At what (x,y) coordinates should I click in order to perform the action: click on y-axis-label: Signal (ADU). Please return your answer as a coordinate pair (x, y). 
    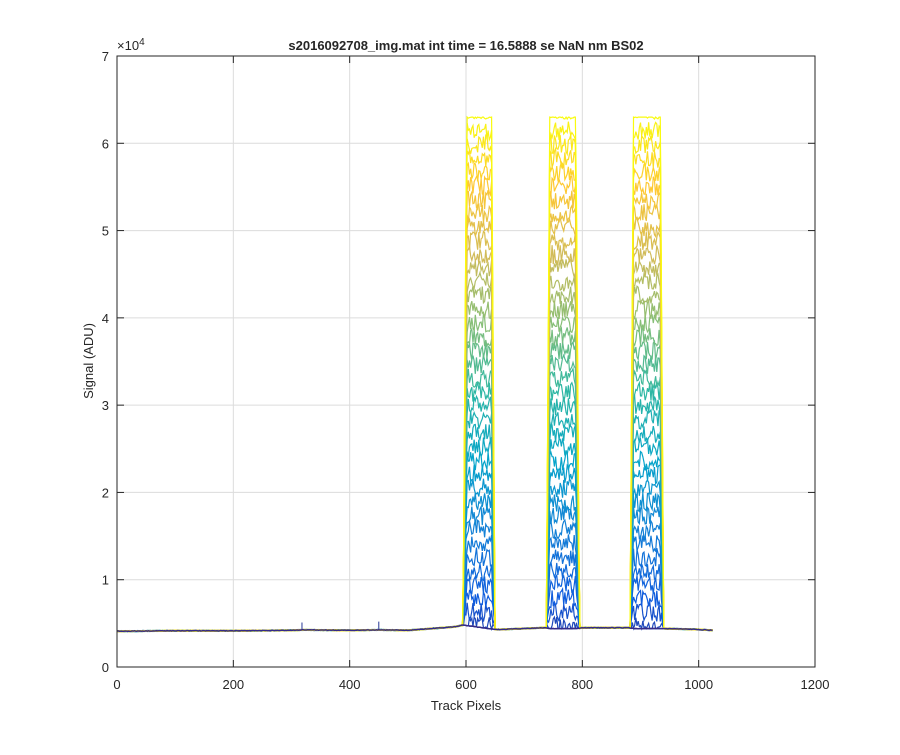
    Looking at the image, I should click on (88, 361).